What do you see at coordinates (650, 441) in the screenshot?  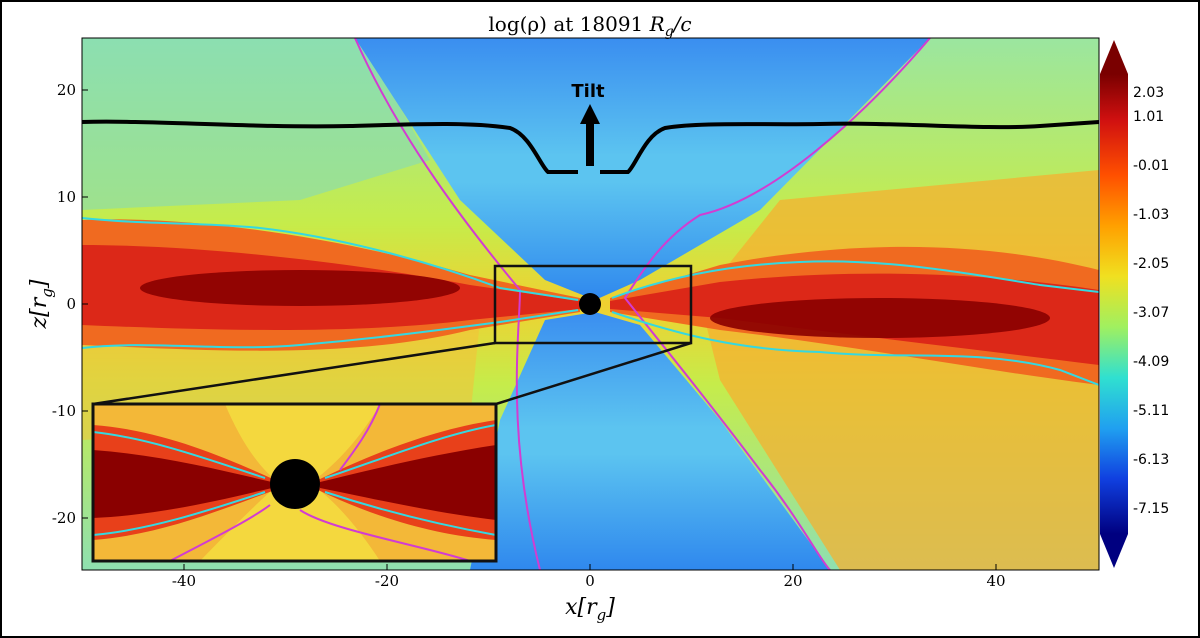 I see `lower-jet-funnel` at bounding box center [650, 441].